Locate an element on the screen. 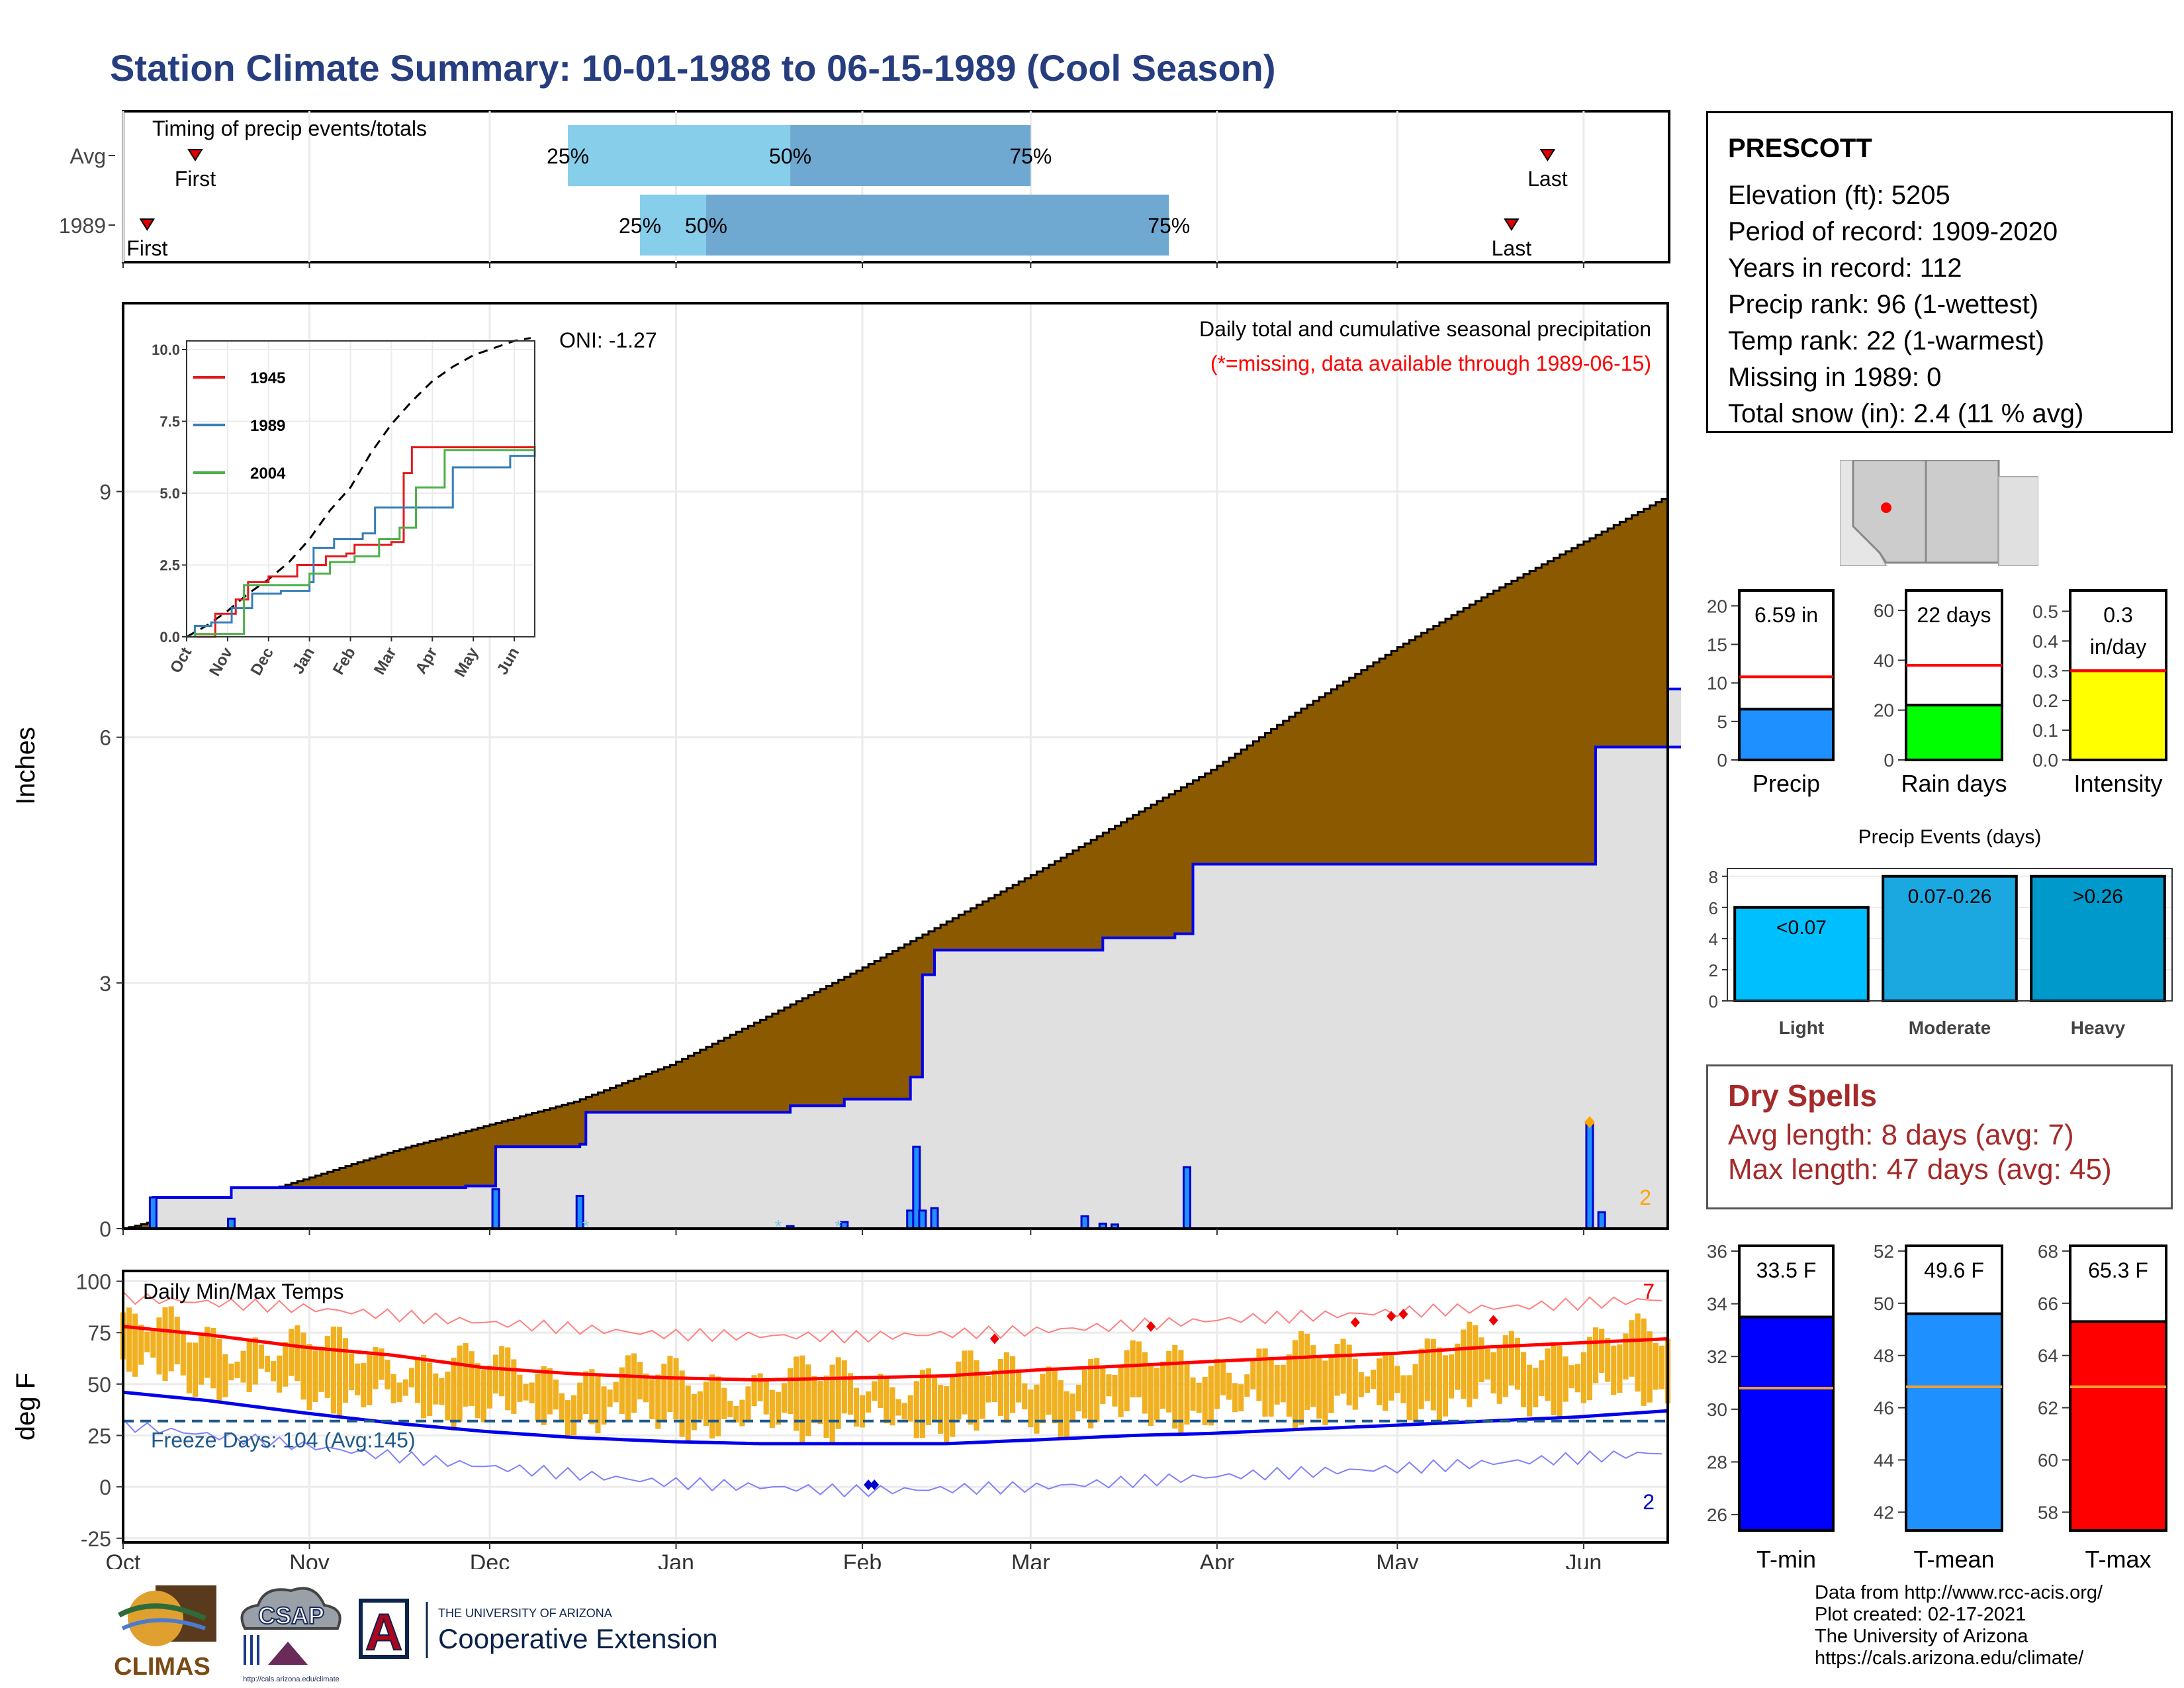  temp-y-tick-label: 0 is located at coordinates (105, 1487).